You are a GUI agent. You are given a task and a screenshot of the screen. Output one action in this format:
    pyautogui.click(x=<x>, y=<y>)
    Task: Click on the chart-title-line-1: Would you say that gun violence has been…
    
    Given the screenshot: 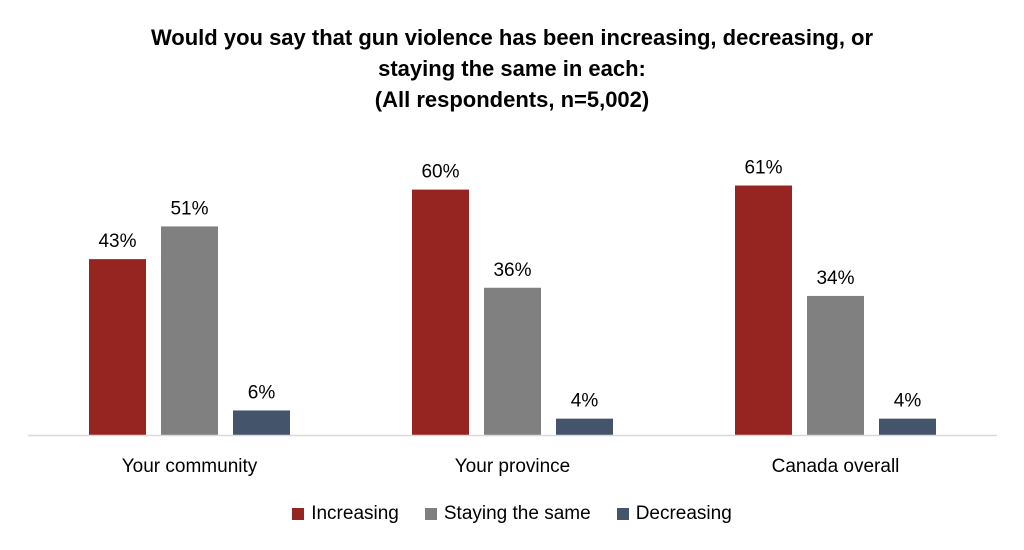 What is the action you would take?
    pyautogui.click(x=512, y=37)
    